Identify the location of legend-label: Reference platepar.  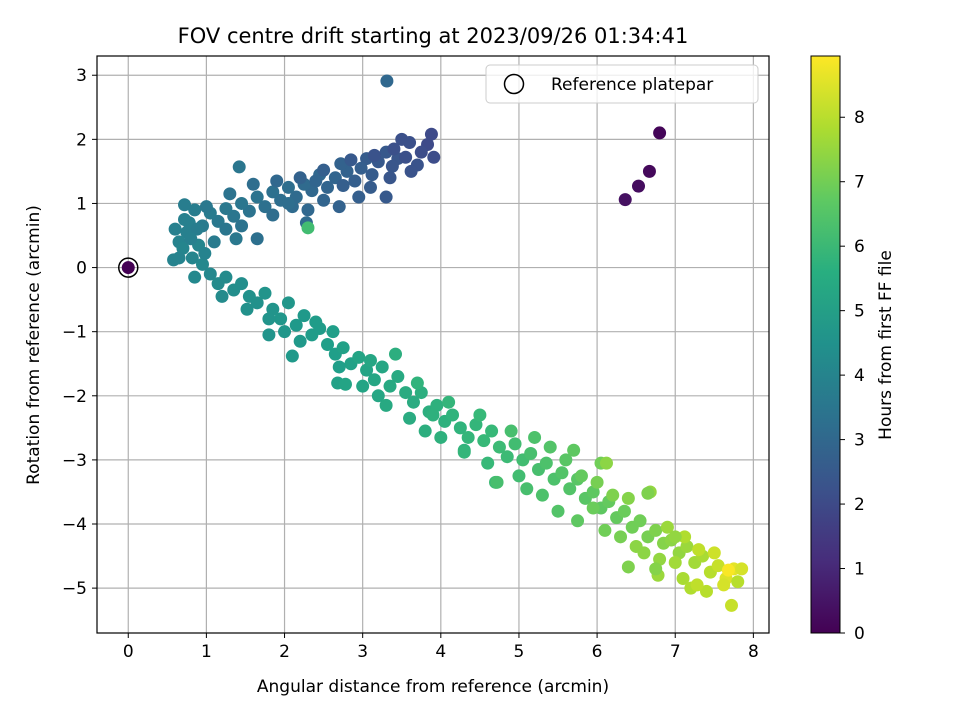
(632, 85).